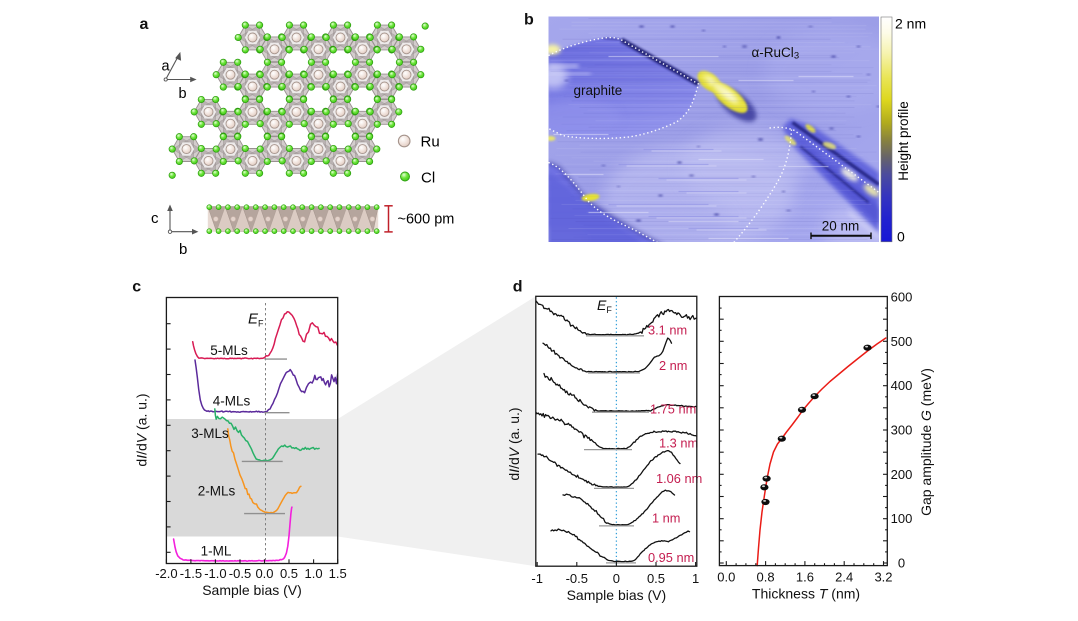 The height and width of the screenshot is (621, 1078). Describe the element at coordinates (766, 577) in the screenshot. I see `svg-text: 0.8` at that location.